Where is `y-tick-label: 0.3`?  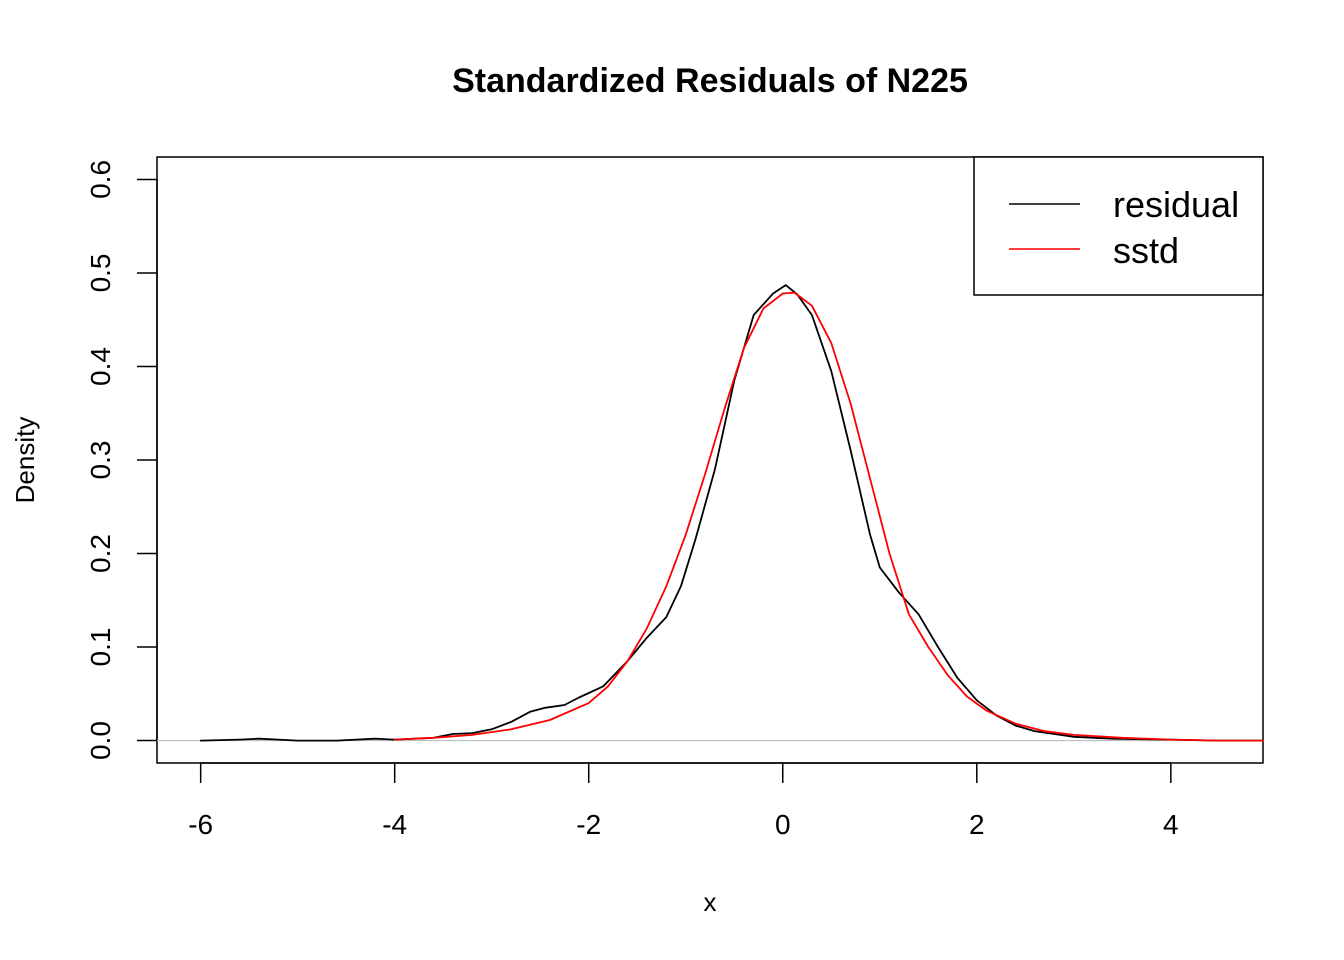 y-tick-label: 0.3 is located at coordinates (100, 460).